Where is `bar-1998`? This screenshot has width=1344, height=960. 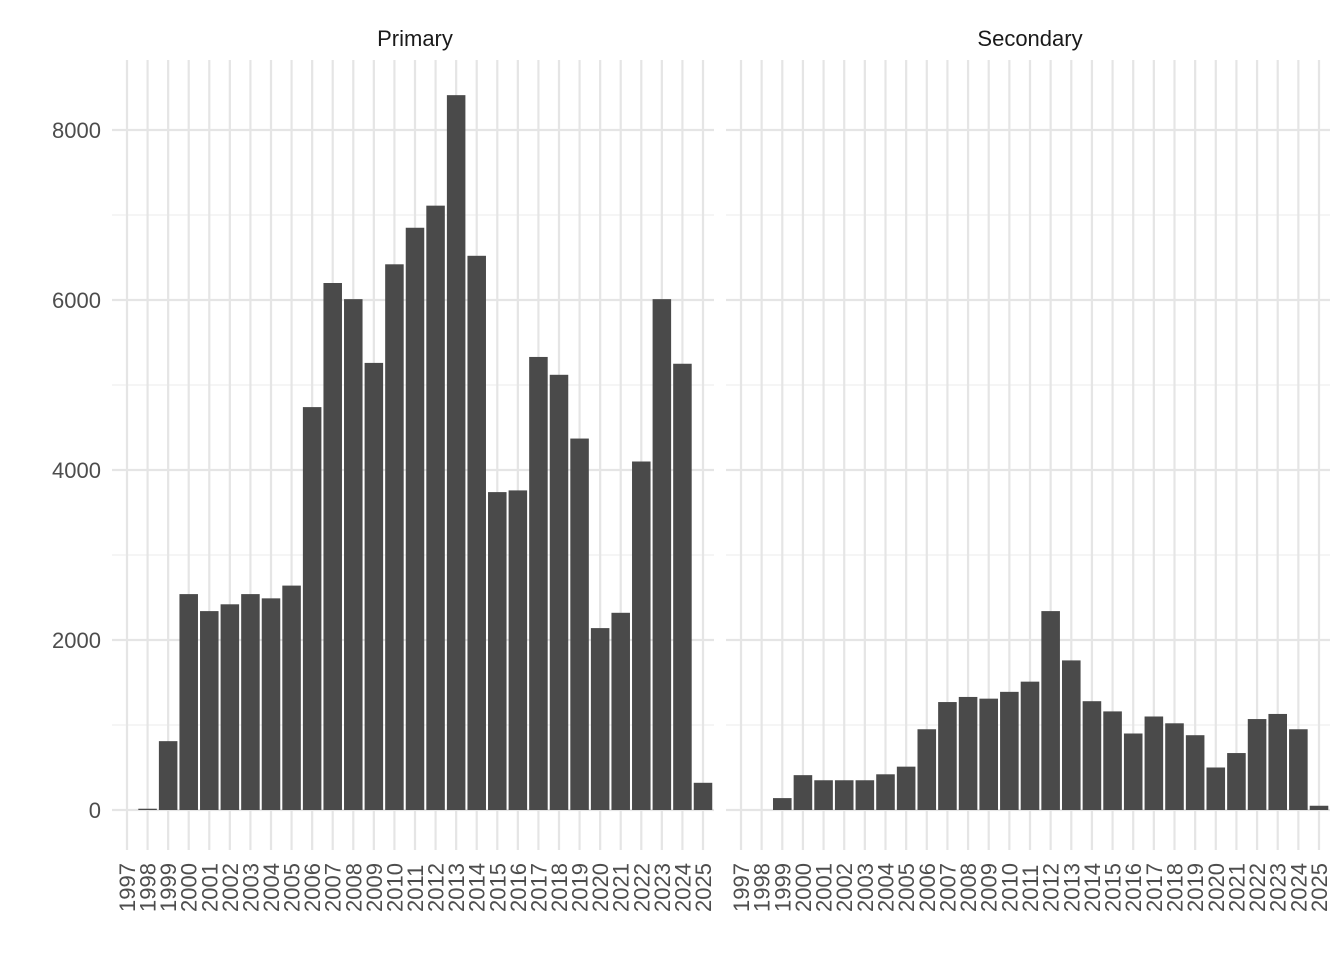 bar-1998 is located at coordinates (147, 809).